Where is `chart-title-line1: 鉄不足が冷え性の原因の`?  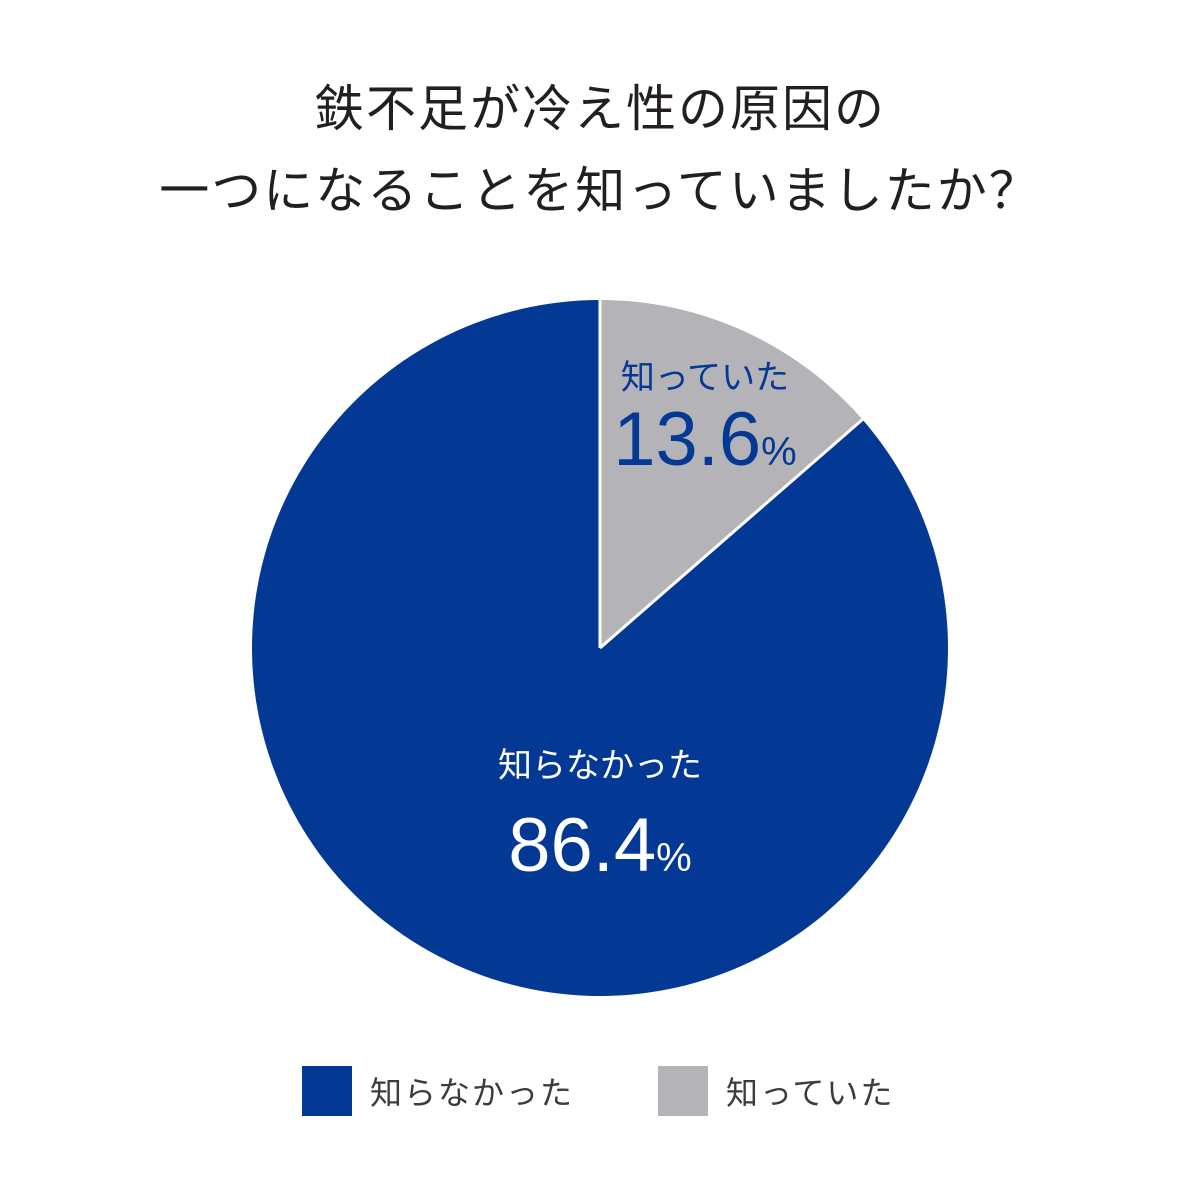 chart-title-line1: 鉄不足が冷え性の原因の is located at coordinates (600, 109).